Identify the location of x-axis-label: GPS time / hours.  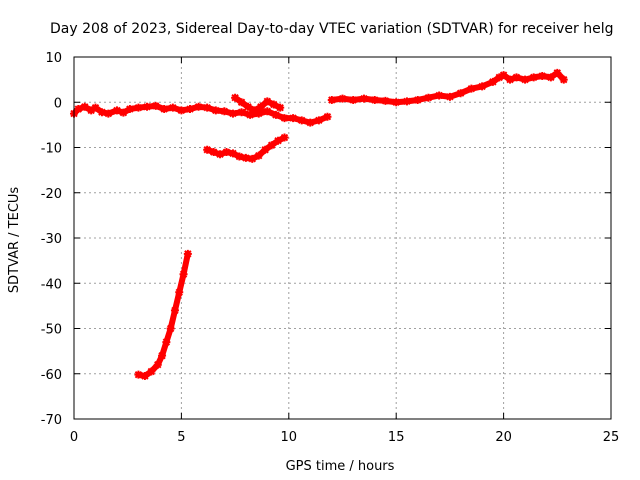
(340, 466).